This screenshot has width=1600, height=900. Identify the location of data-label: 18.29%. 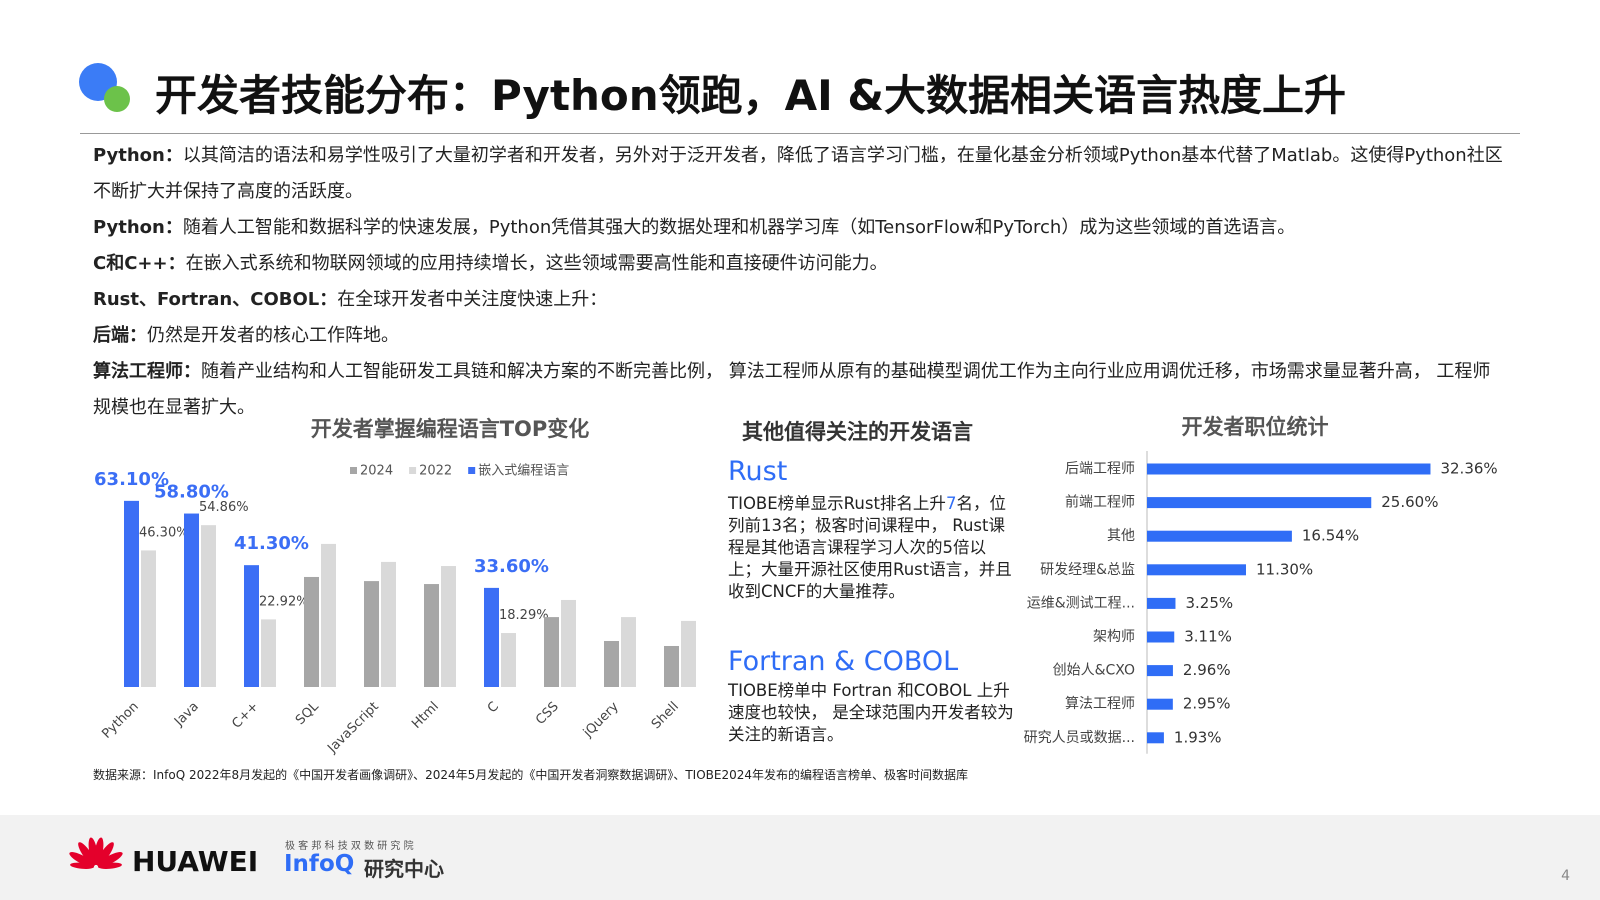
(524, 615).